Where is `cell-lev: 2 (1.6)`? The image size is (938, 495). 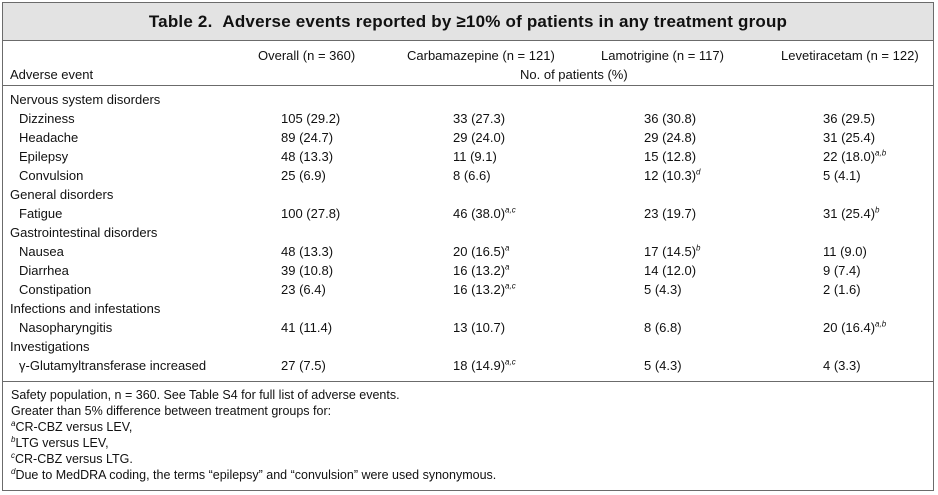
cell-lev: 2 (1.6) is located at coordinates (842, 289).